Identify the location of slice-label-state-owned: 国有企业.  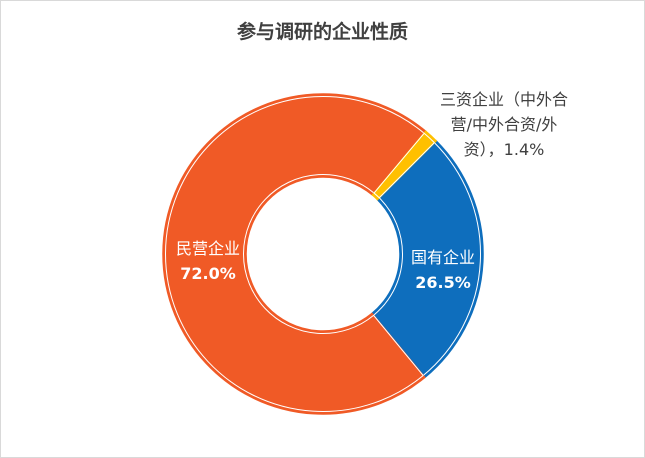
(443, 257).